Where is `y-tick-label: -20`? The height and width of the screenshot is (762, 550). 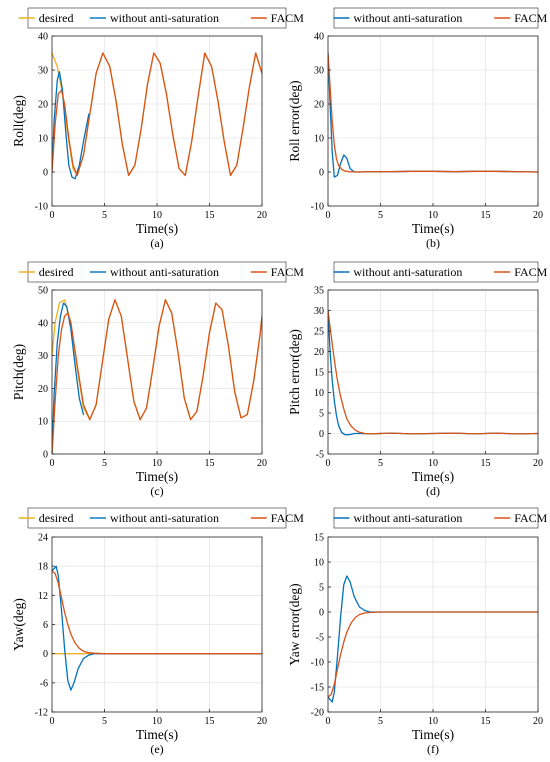
y-tick-label: -20 is located at coordinates (317, 713).